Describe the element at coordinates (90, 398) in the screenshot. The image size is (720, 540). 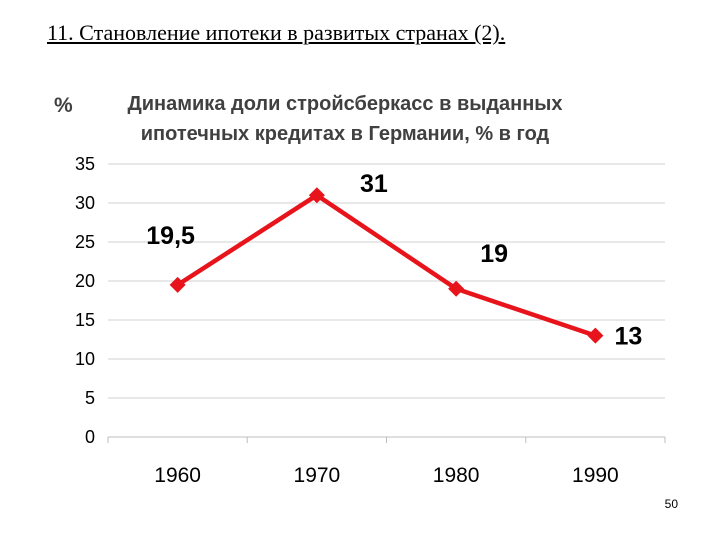
I see `y-tick-label: 5` at that location.